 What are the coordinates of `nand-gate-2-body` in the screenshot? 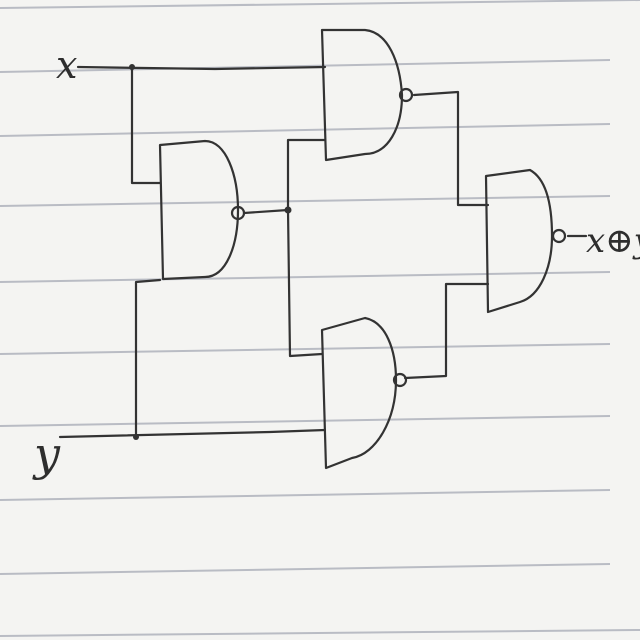 It's located at (362, 95).